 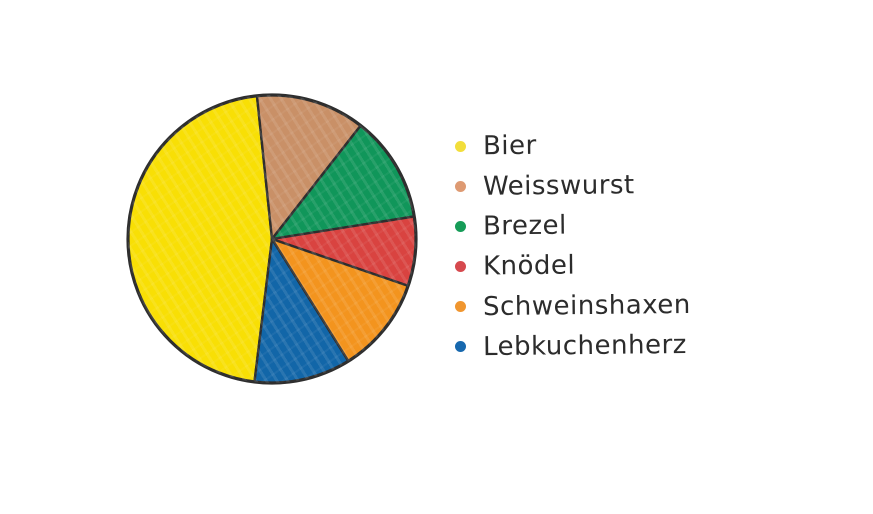 I want to click on legend-item-weisswurst: Weisswurst, so click(x=573, y=186).